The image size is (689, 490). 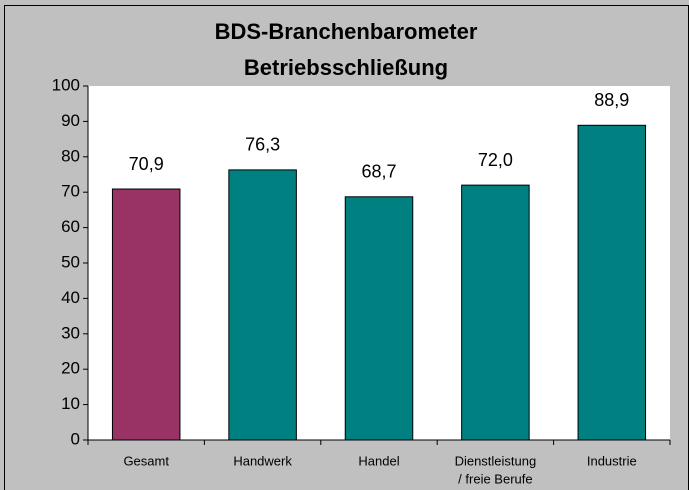 I want to click on y-tick-label: 100, so click(x=66, y=84).